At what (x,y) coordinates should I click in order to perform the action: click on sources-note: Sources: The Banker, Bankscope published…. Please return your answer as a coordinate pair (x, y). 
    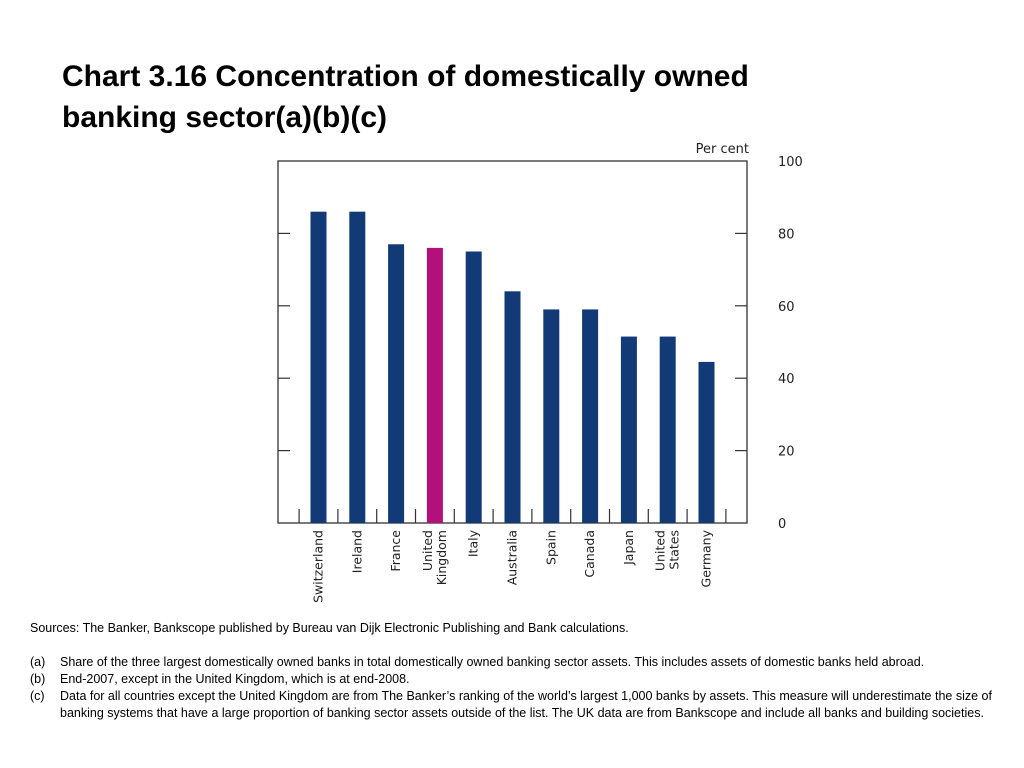
    Looking at the image, I should click on (329, 628).